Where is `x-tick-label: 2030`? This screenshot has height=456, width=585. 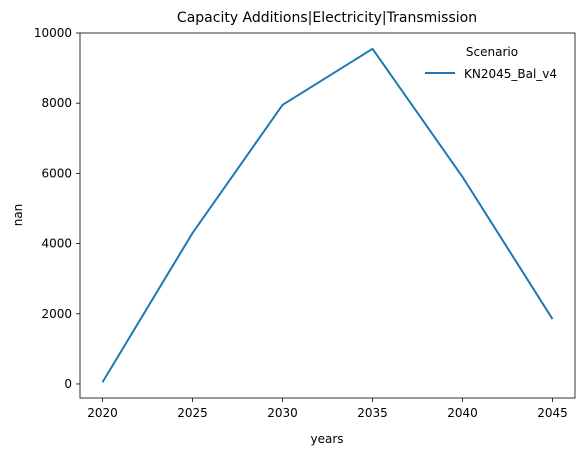
x-tick-label: 2030 is located at coordinates (282, 413).